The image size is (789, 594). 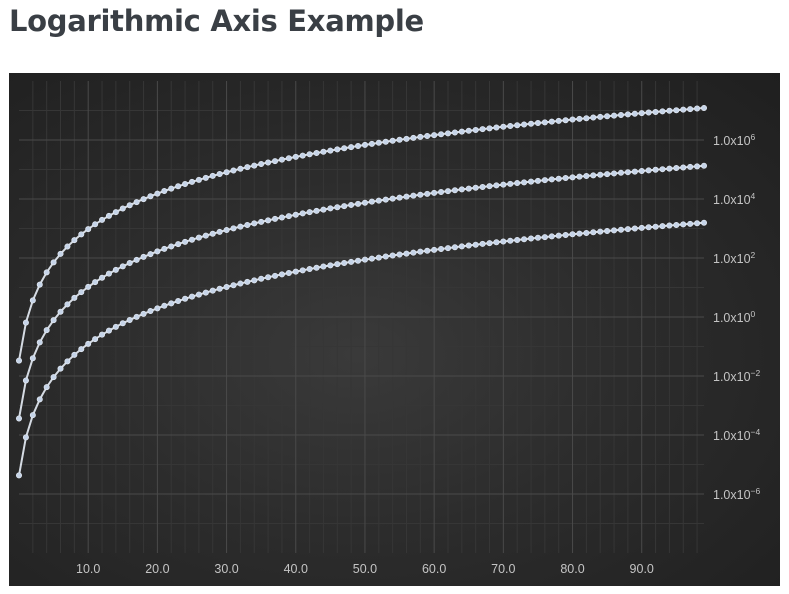 What do you see at coordinates (434, 569) in the screenshot?
I see `x-tick-label: 60.0` at bounding box center [434, 569].